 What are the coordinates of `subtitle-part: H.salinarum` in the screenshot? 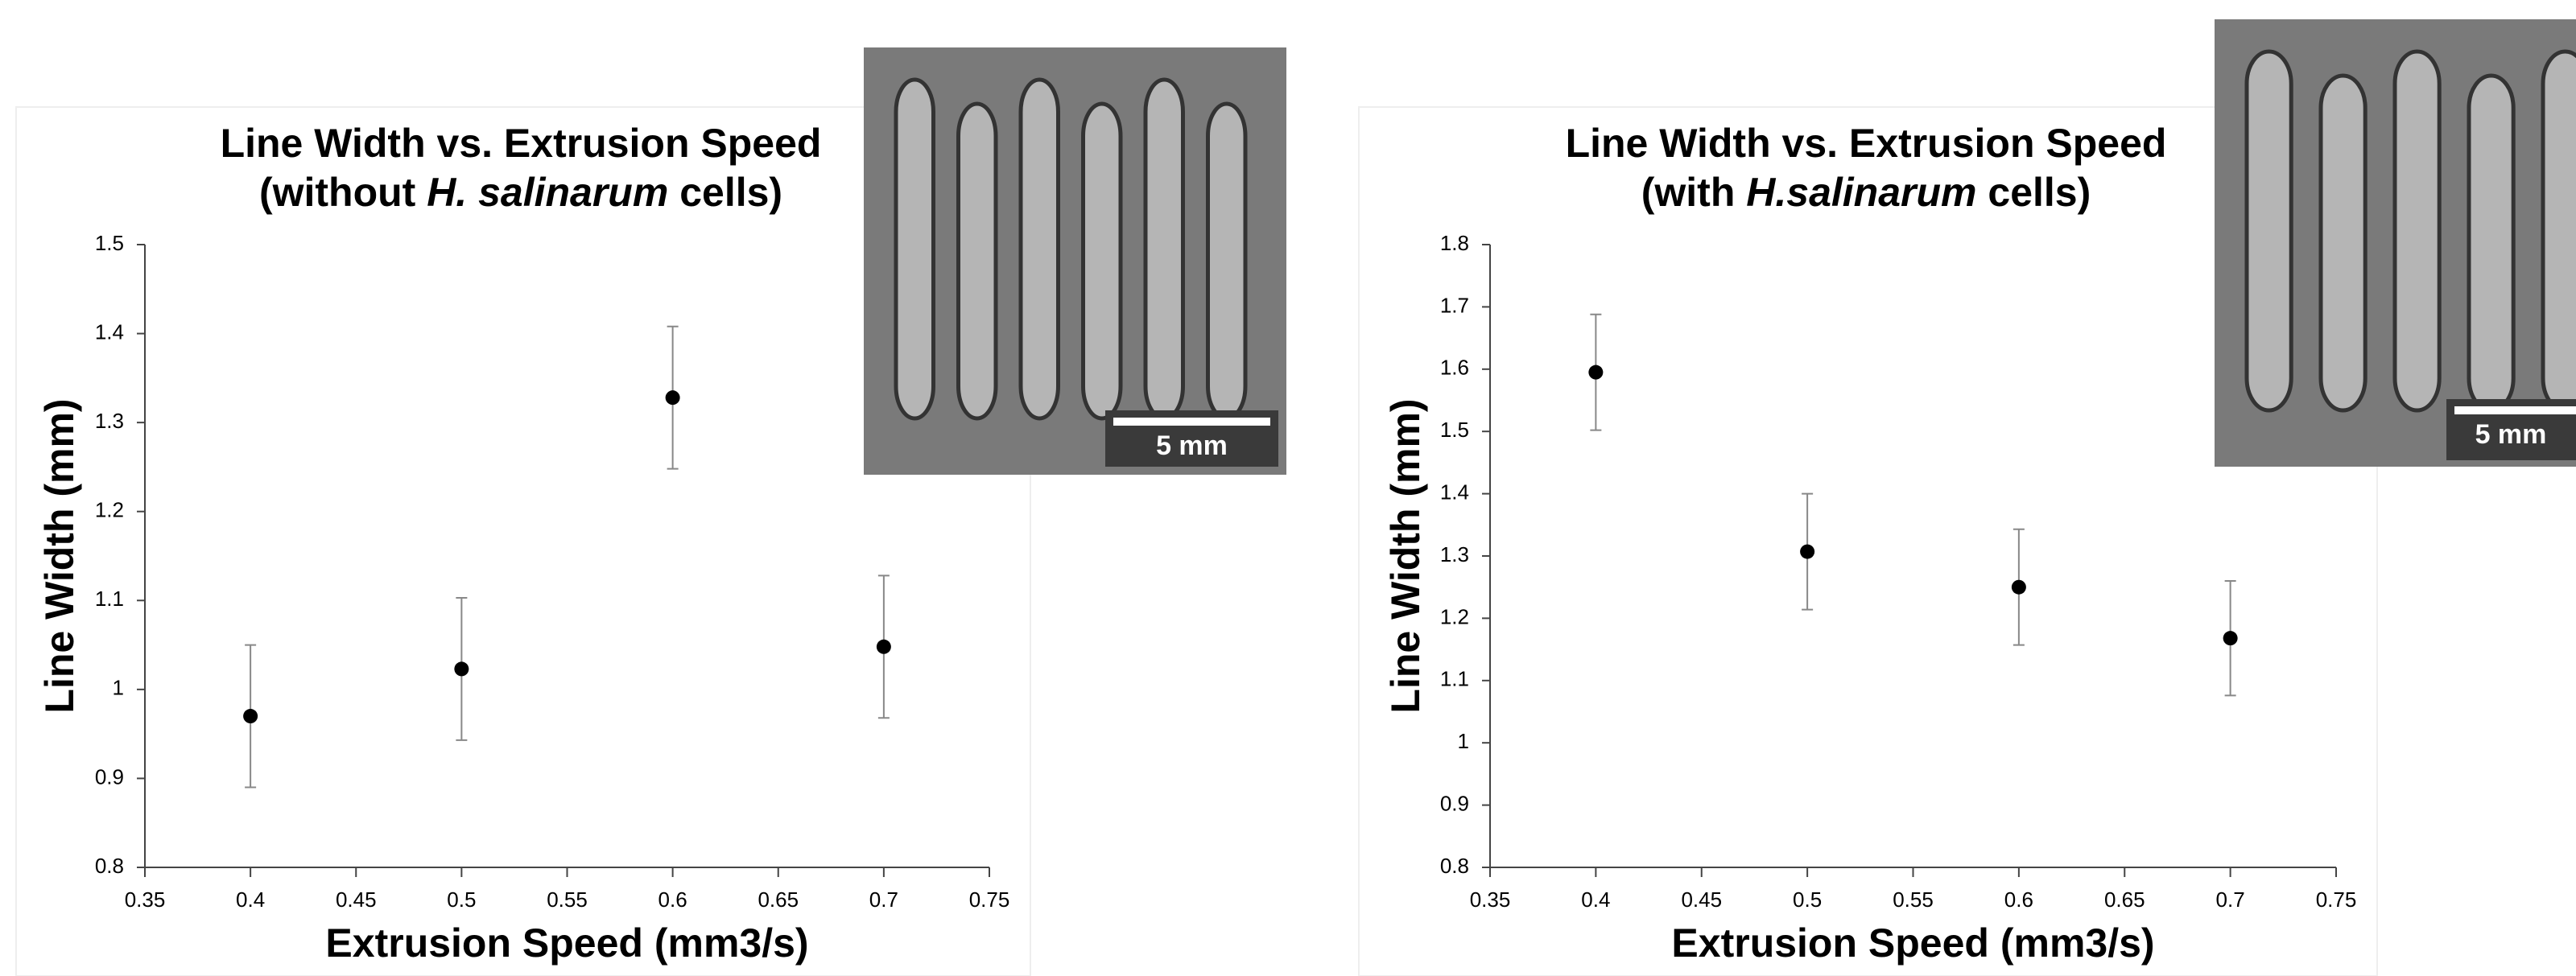 It's located at (1861, 192).